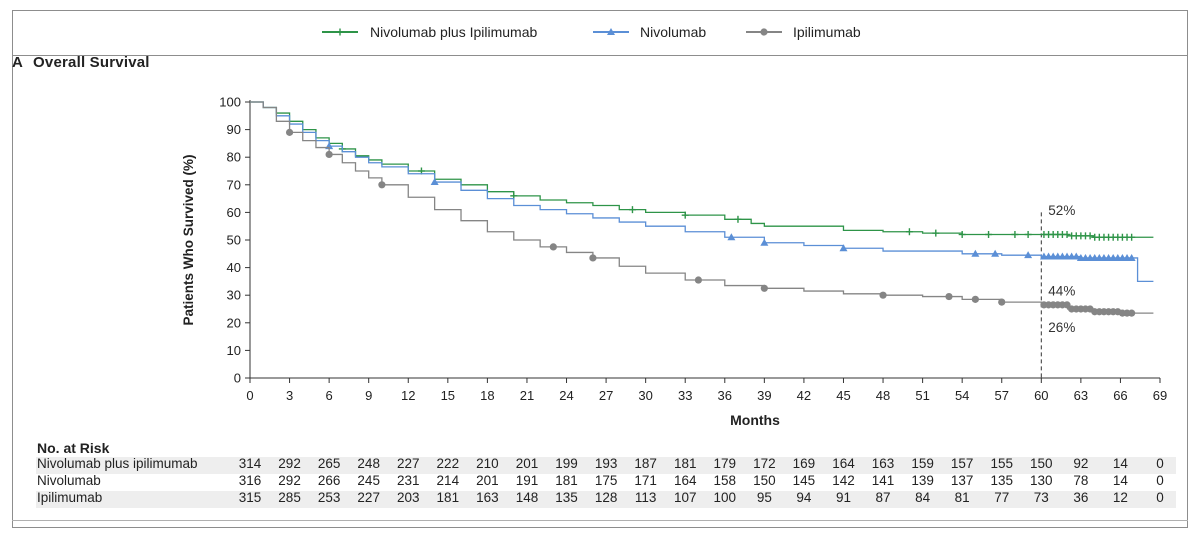  Describe the element at coordinates (234, 184) in the screenshot. I see `y-tick-label: 70` at that location.